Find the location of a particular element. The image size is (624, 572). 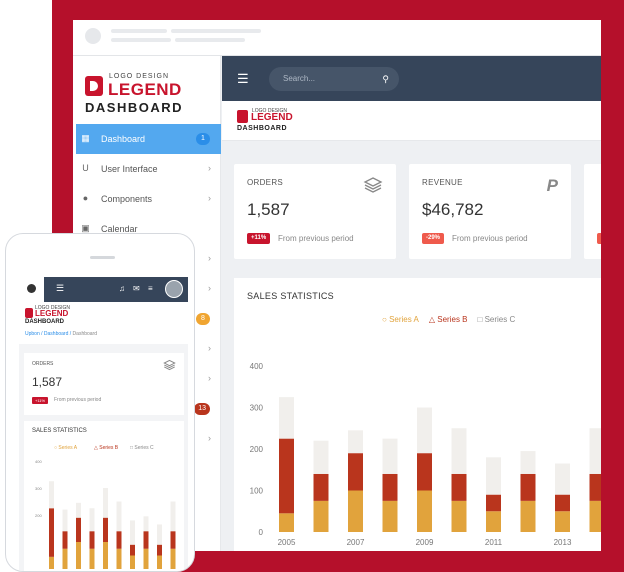

list-icon: ≡ is located at coordinates (150, 288).